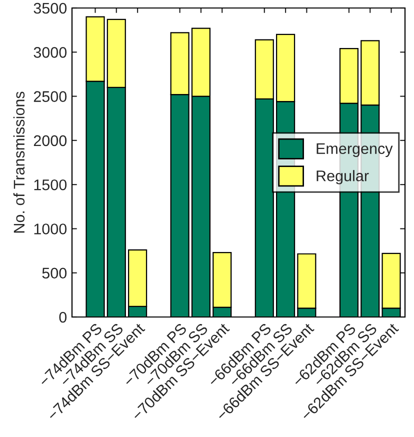 The width and height of the screenshot is (414, 437). What do you see at coordinates (50, 8) in the screenshot?
I see `y-tick-label: 3500` at bounding box center [50, 8].